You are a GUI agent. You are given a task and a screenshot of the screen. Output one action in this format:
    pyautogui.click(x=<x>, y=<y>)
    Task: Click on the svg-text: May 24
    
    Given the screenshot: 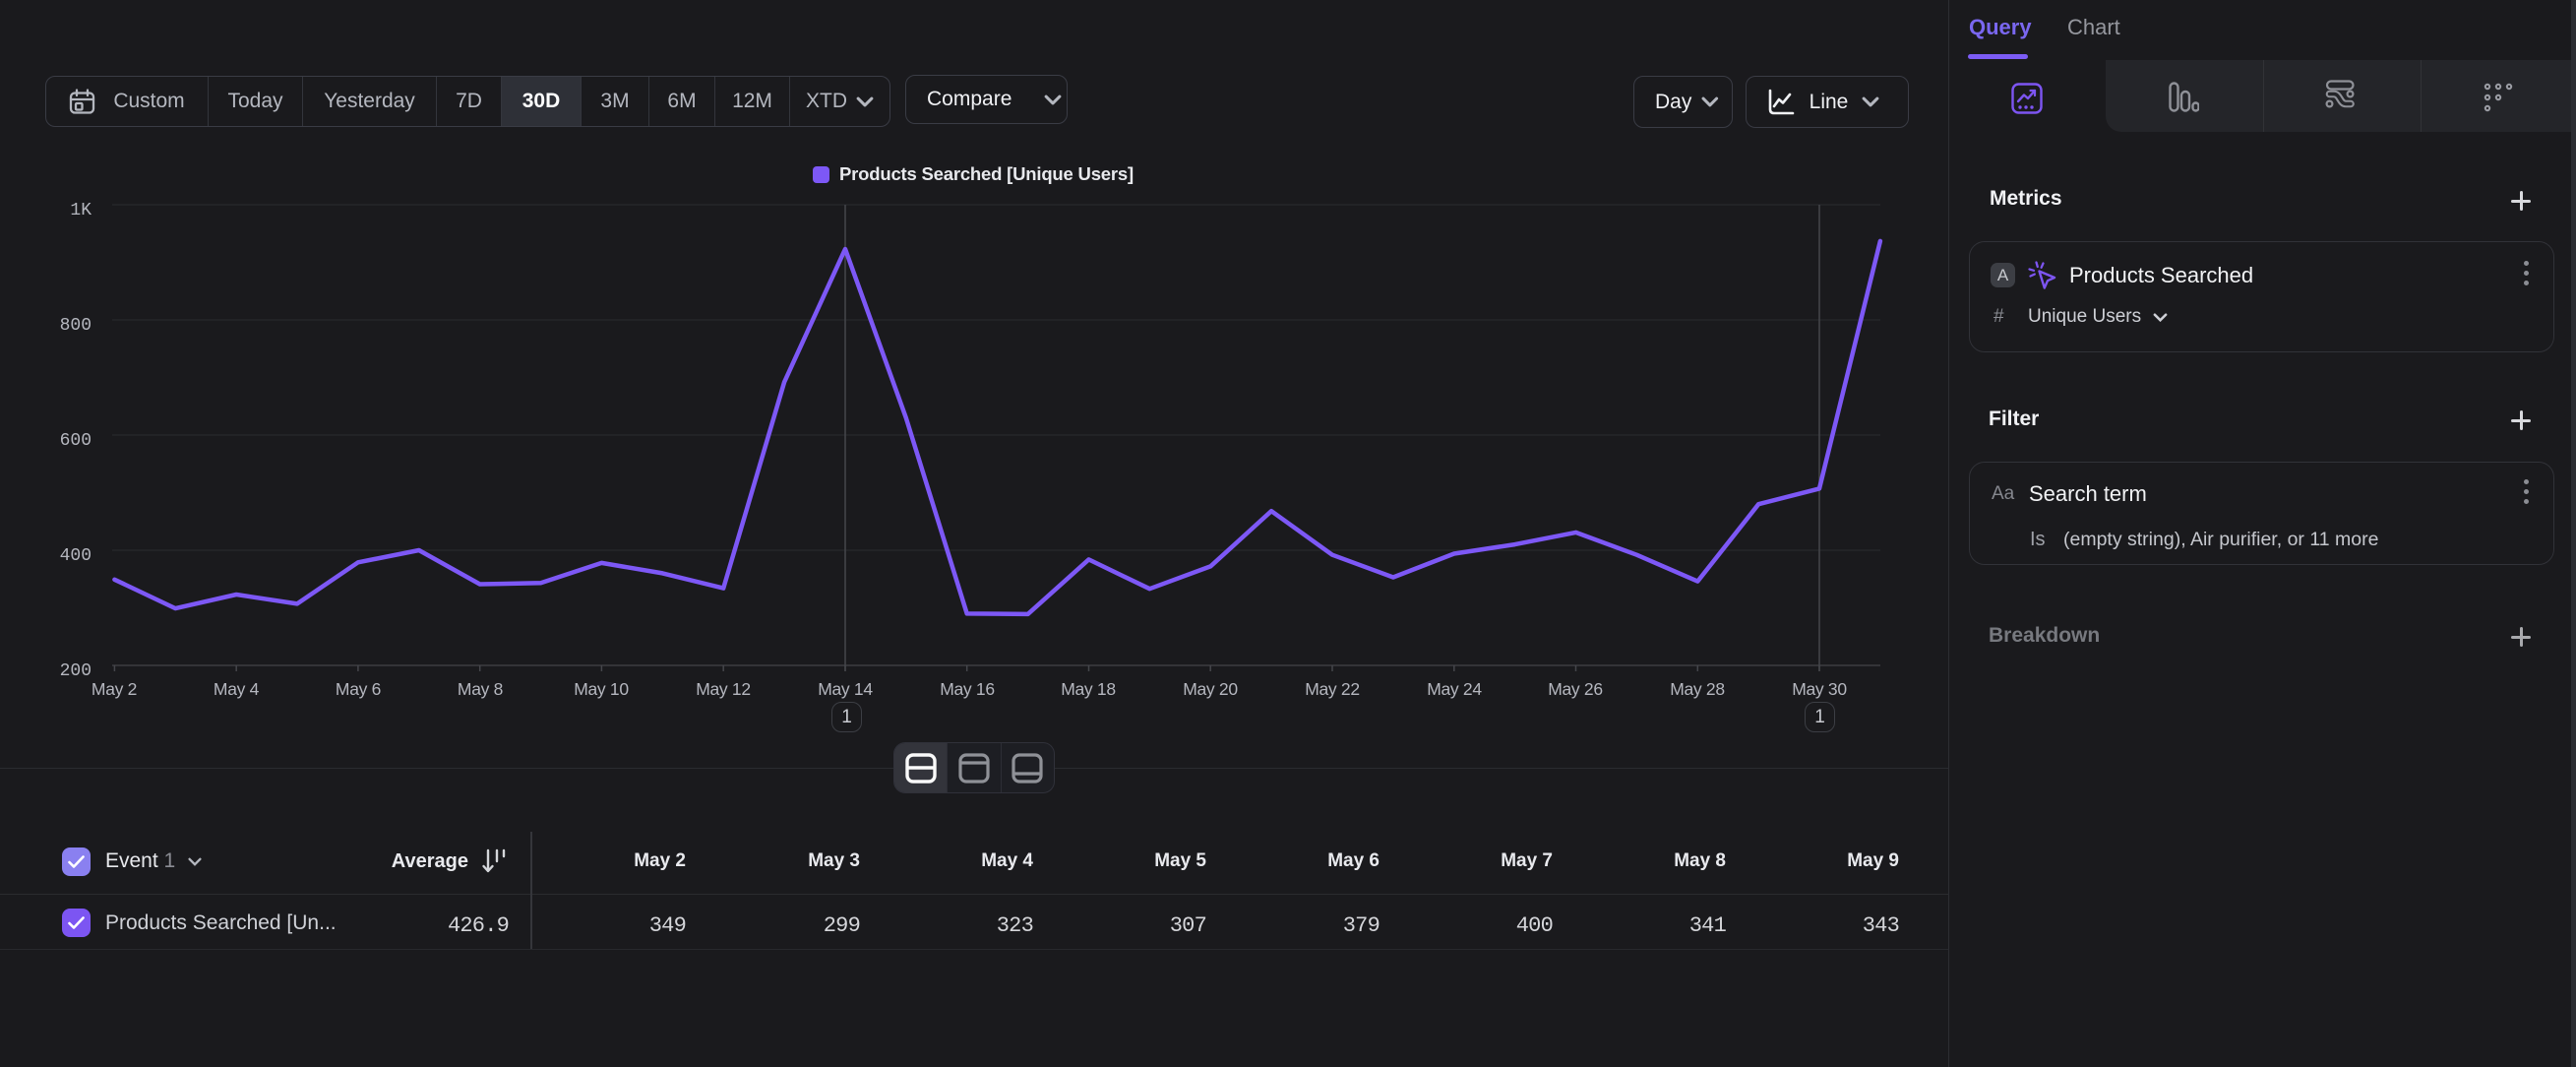 What is the action you would take?
    pyautogui.click(x=1454, y=689)
    